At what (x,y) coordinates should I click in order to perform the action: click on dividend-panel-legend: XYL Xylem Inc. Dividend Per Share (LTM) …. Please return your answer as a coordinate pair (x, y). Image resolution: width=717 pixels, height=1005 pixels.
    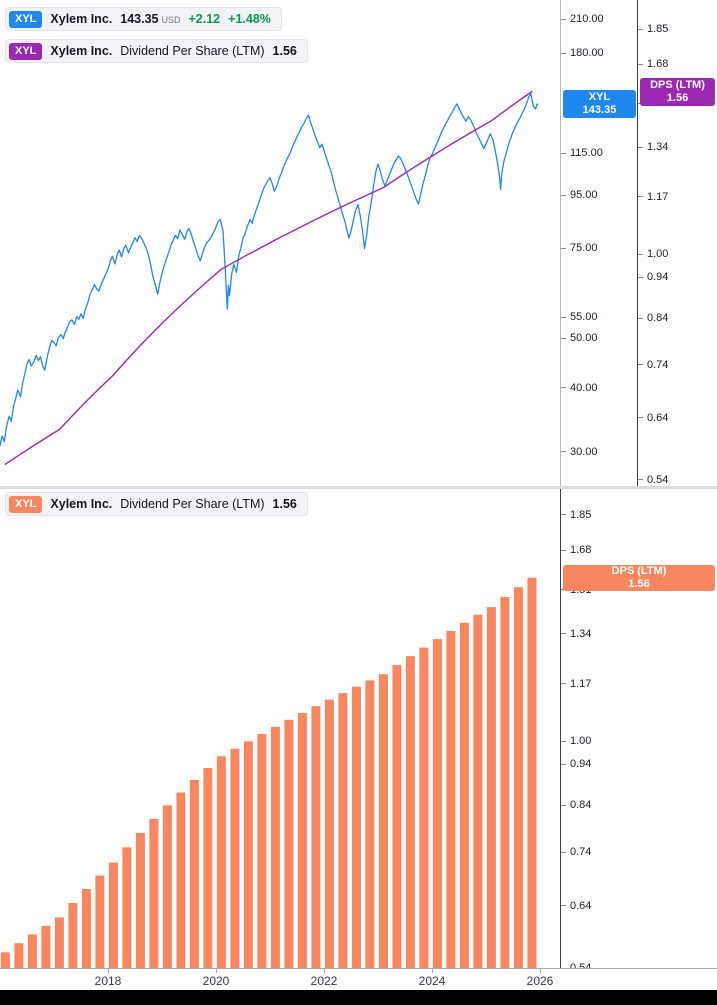
    Looking at the image, I should click on (156, 504).